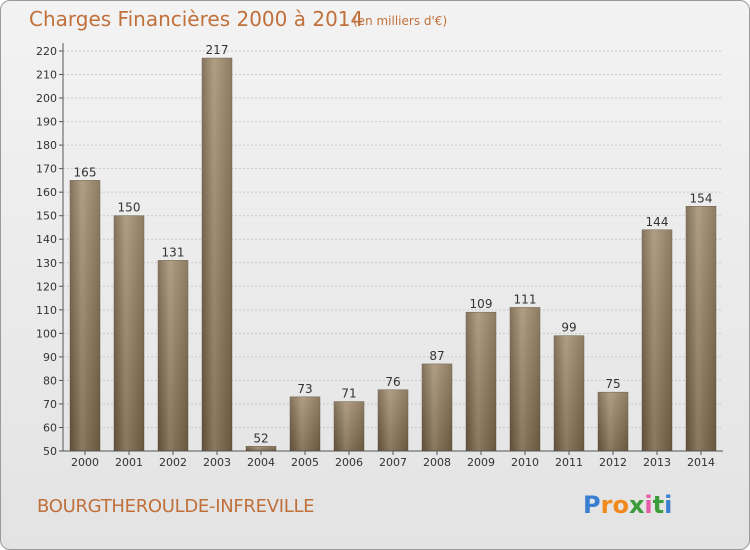 The height and width of the screenshot is (550, 750). What do you see at coordinates (46, 286) in the screenshot?
I see `y-tick-label: 120` at bounding box center [46, 286].